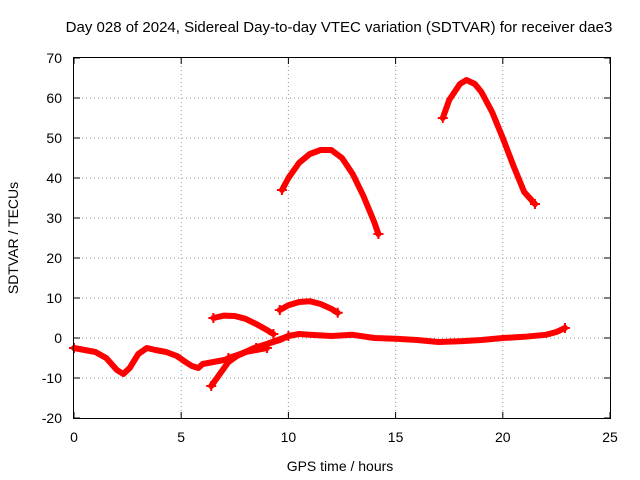 This screenshot has width=640, height=480. I want to click on y-axis-label: SDTVAR / TECUs, so click(13, 238).